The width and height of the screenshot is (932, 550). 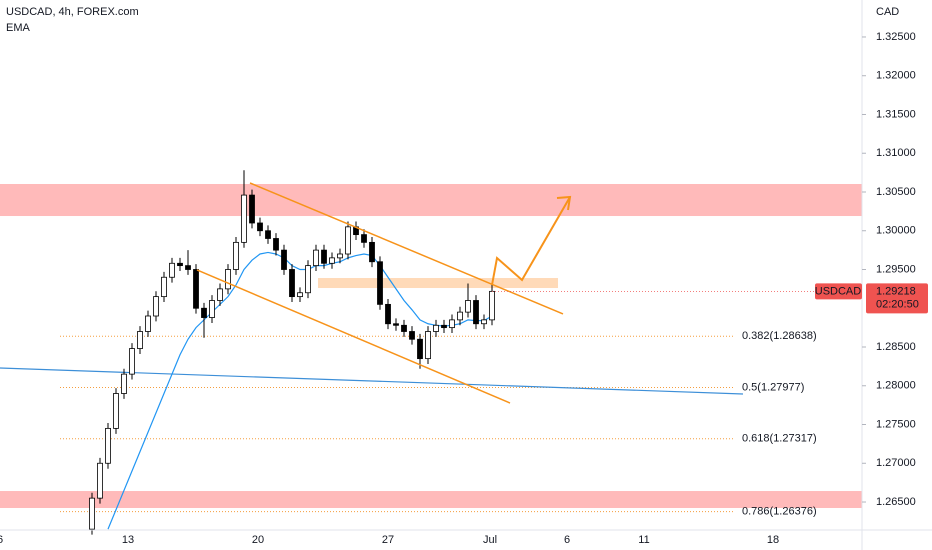 What do you see at coordinates (779, 439) in the screenshot?
I see `fib-label: 0.618(1.27317)` at bounding box center [779, 439].